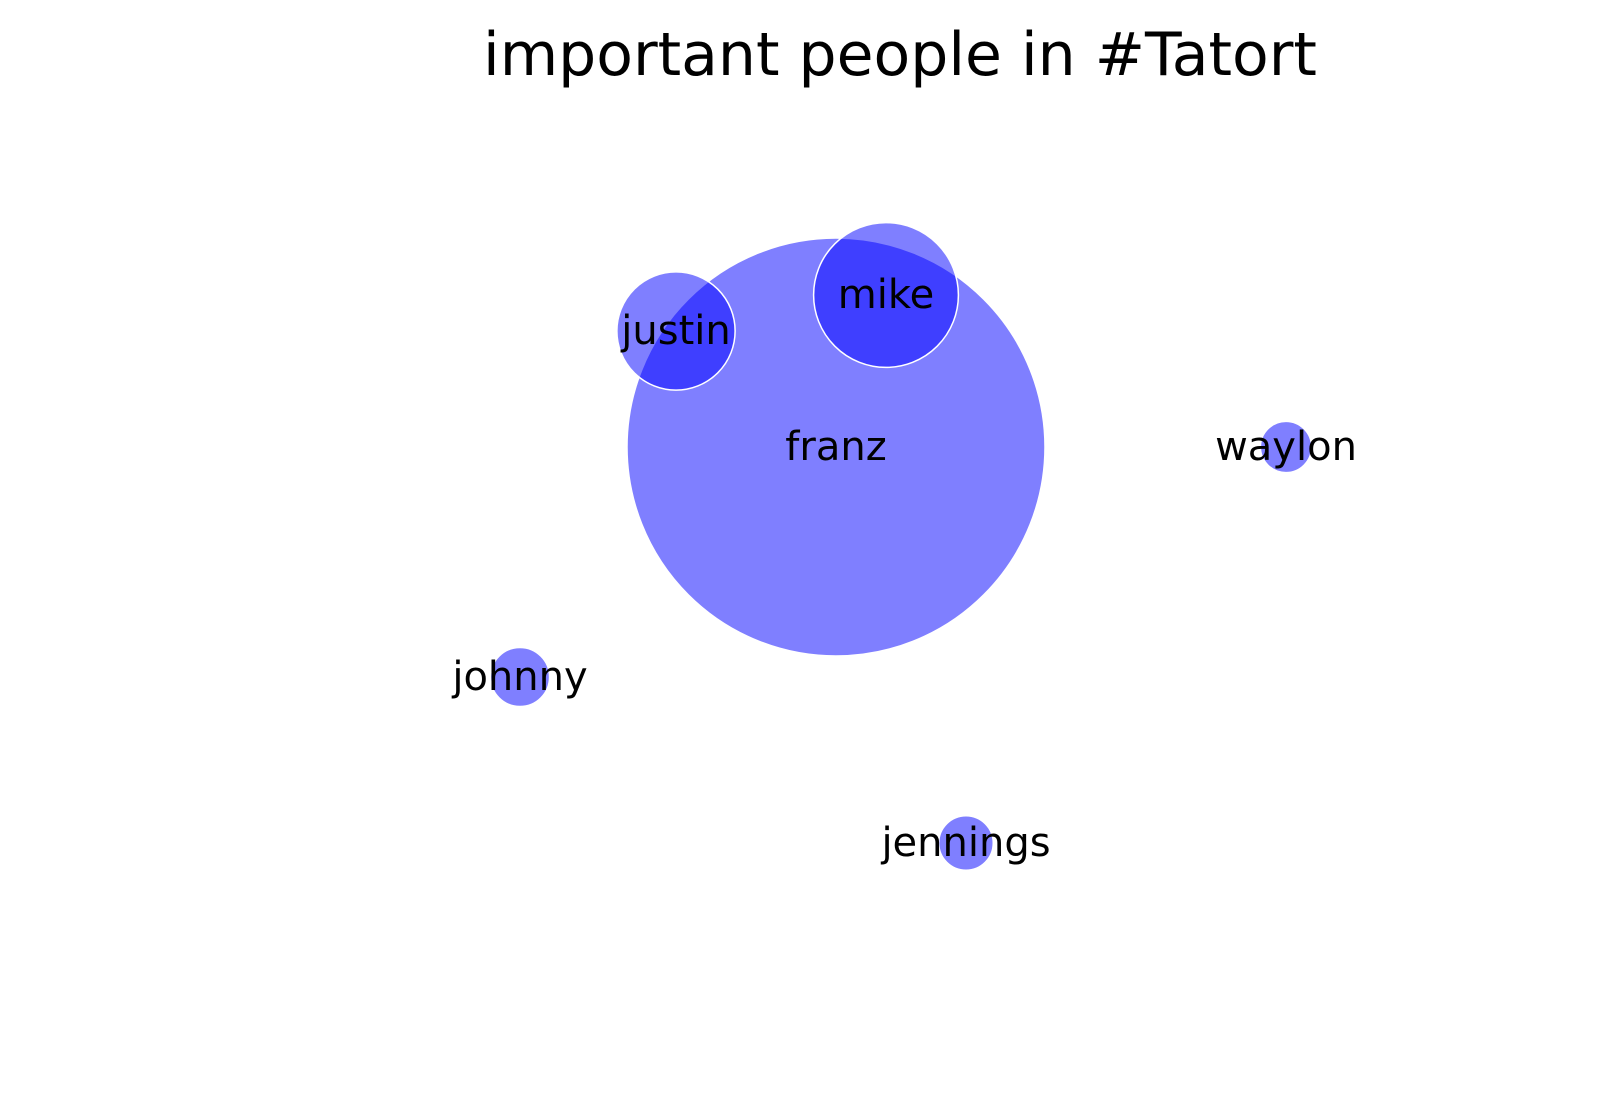  What do you see at coordinates (835, 447) in the screenshot?
I see `bubble-label-franz: franz` at bounding box center [835, 447].